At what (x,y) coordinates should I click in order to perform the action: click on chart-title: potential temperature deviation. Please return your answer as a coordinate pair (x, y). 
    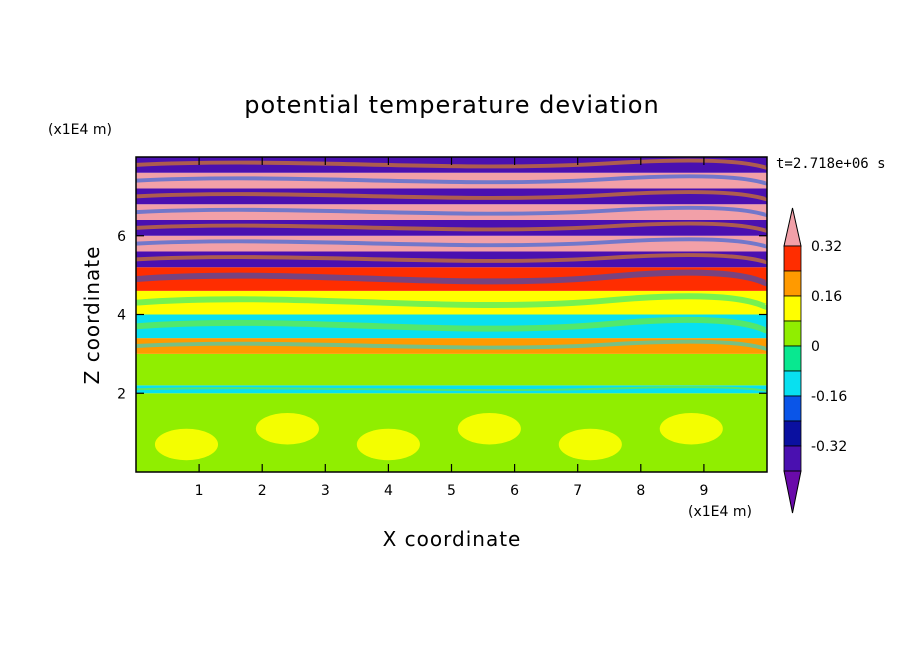
    Looking at the image, I should click on (451, 105).